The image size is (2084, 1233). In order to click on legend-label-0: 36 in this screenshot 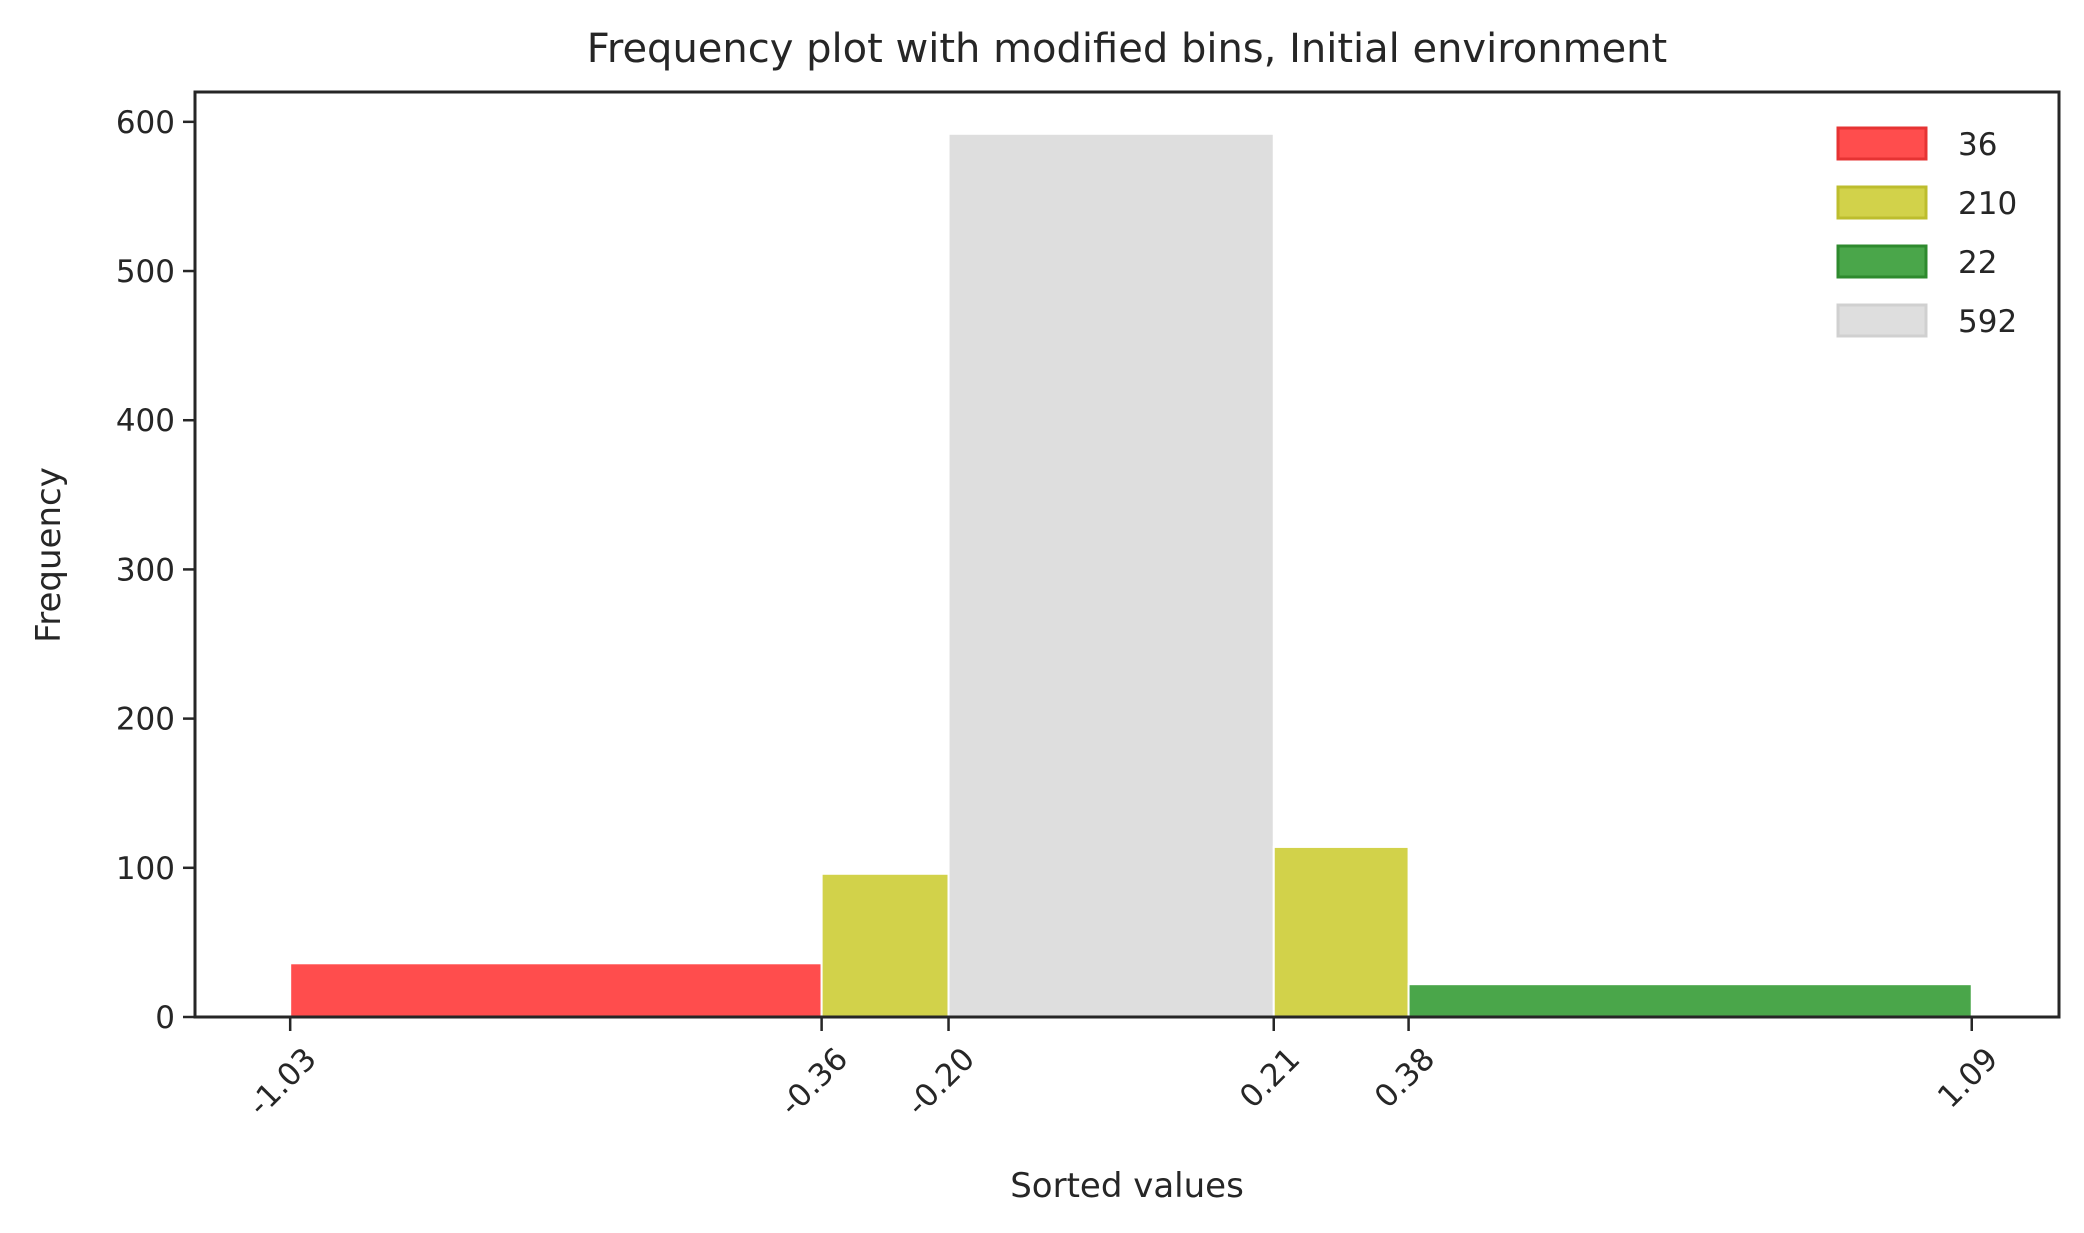, I will do `click(1977, 145)`.